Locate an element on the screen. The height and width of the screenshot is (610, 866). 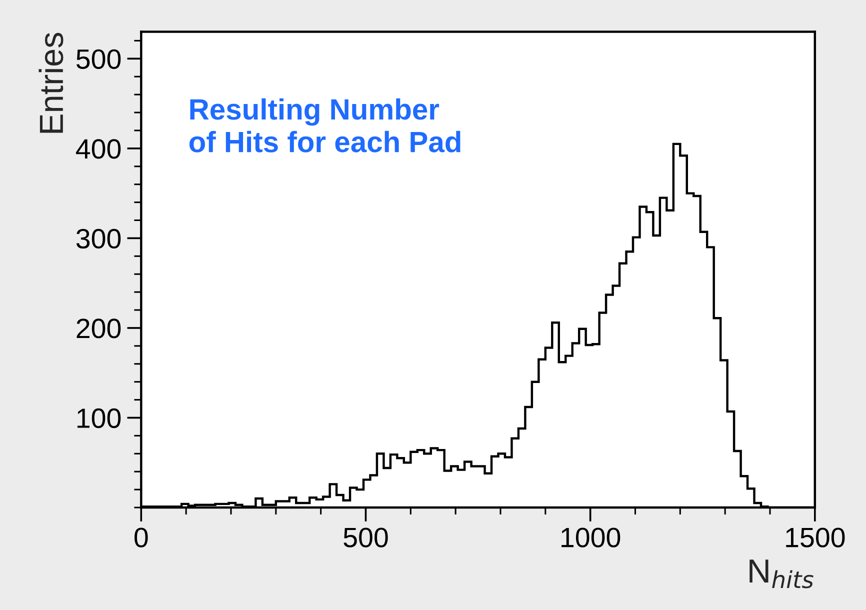
y-tick-label: 100 is located at coordinates (99, 418).